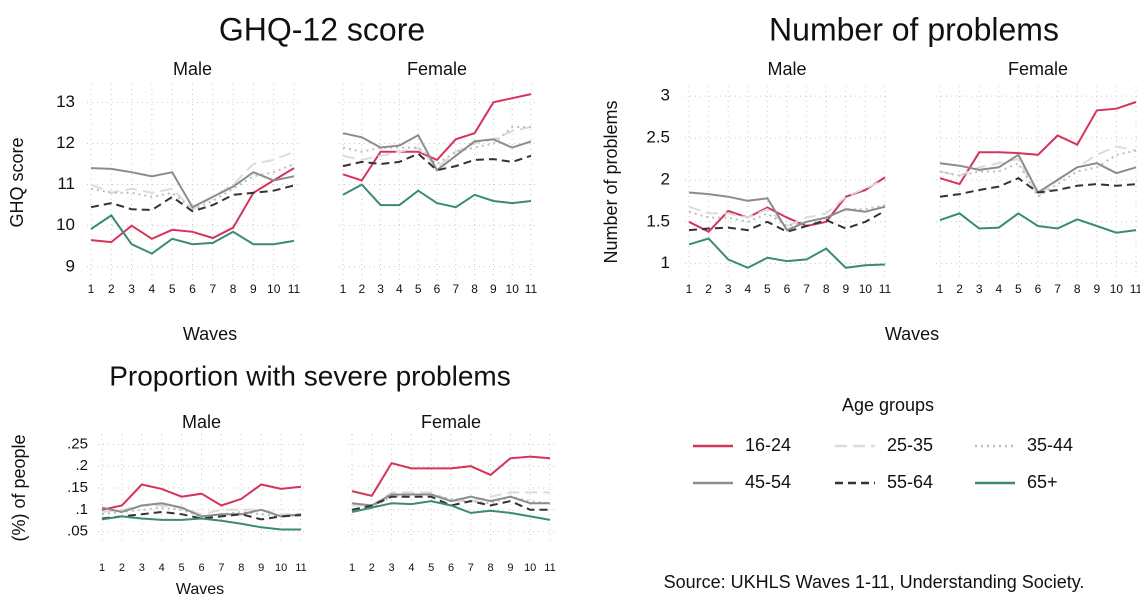 The height and width of the screenshot is (601, 1140). Describe the element at coordinates (77, 531) in the screenshot. I see `y-tick-label: .05` at that location.